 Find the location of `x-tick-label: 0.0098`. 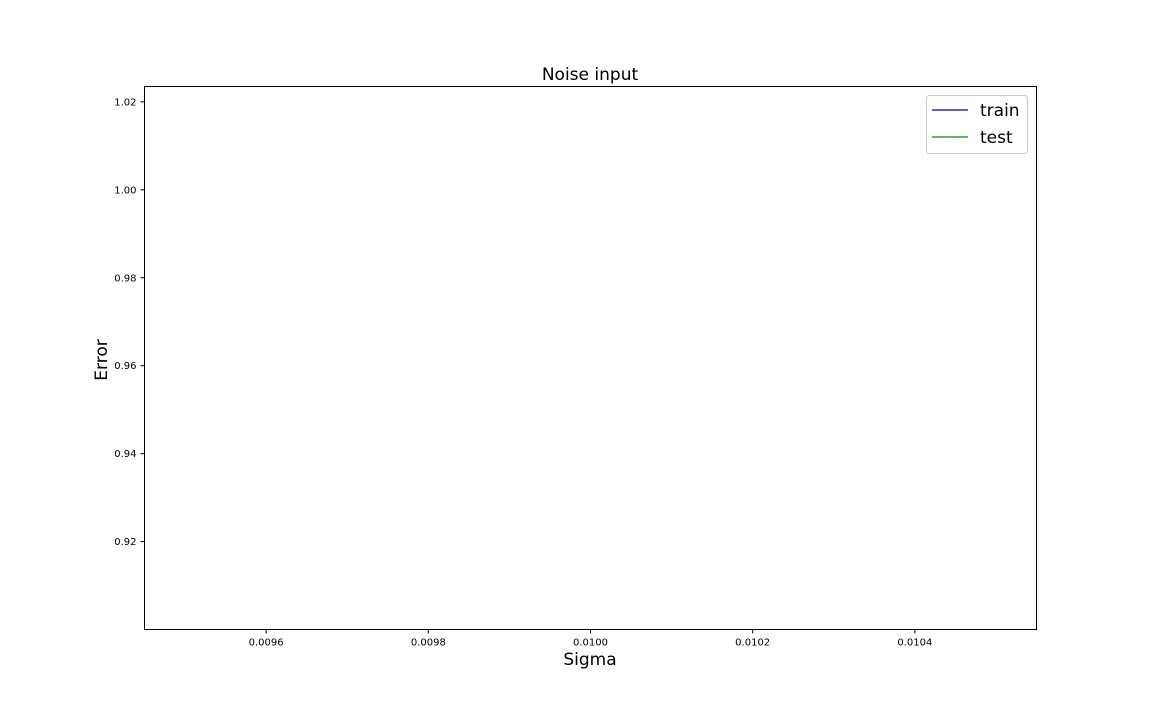

x-tick-label: 0.0098 is located at coordinates (428, 643).